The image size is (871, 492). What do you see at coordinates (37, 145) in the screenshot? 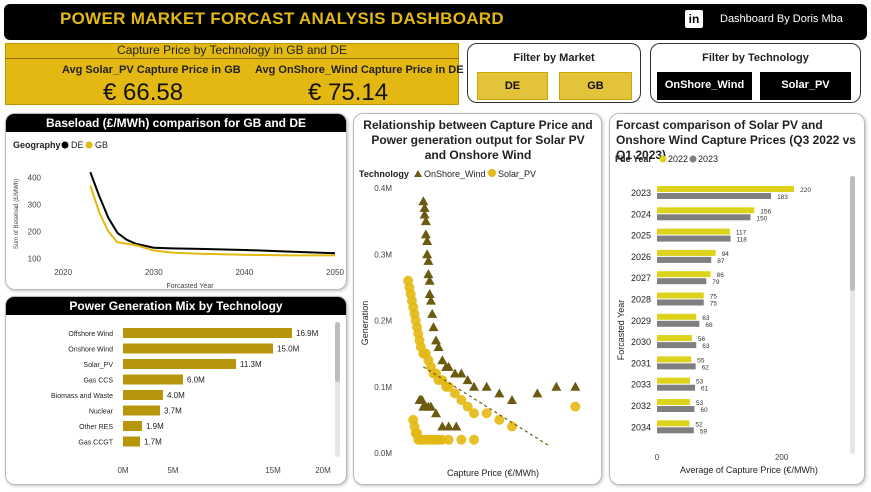
I see `baseload-legend-title: Geography` at bounding box center [37, 145].